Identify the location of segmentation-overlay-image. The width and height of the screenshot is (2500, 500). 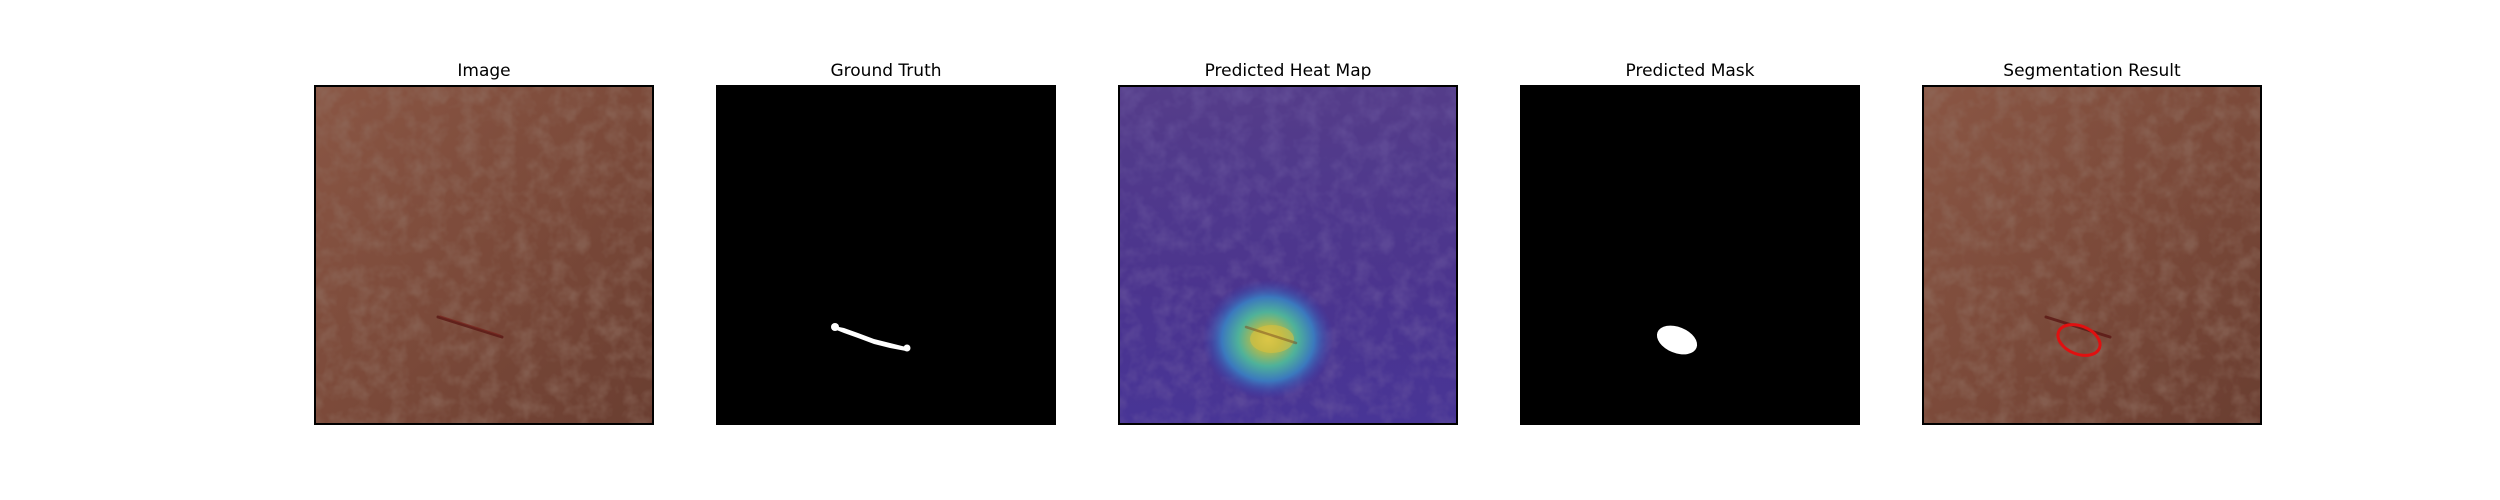
(2092, 255).